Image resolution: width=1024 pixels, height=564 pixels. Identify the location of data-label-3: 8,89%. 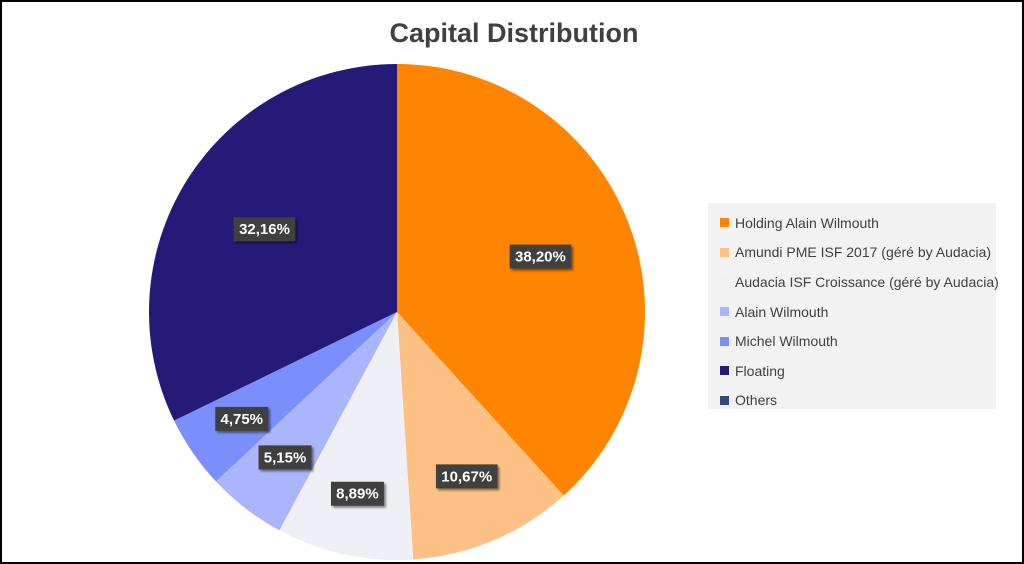
(357, 493).